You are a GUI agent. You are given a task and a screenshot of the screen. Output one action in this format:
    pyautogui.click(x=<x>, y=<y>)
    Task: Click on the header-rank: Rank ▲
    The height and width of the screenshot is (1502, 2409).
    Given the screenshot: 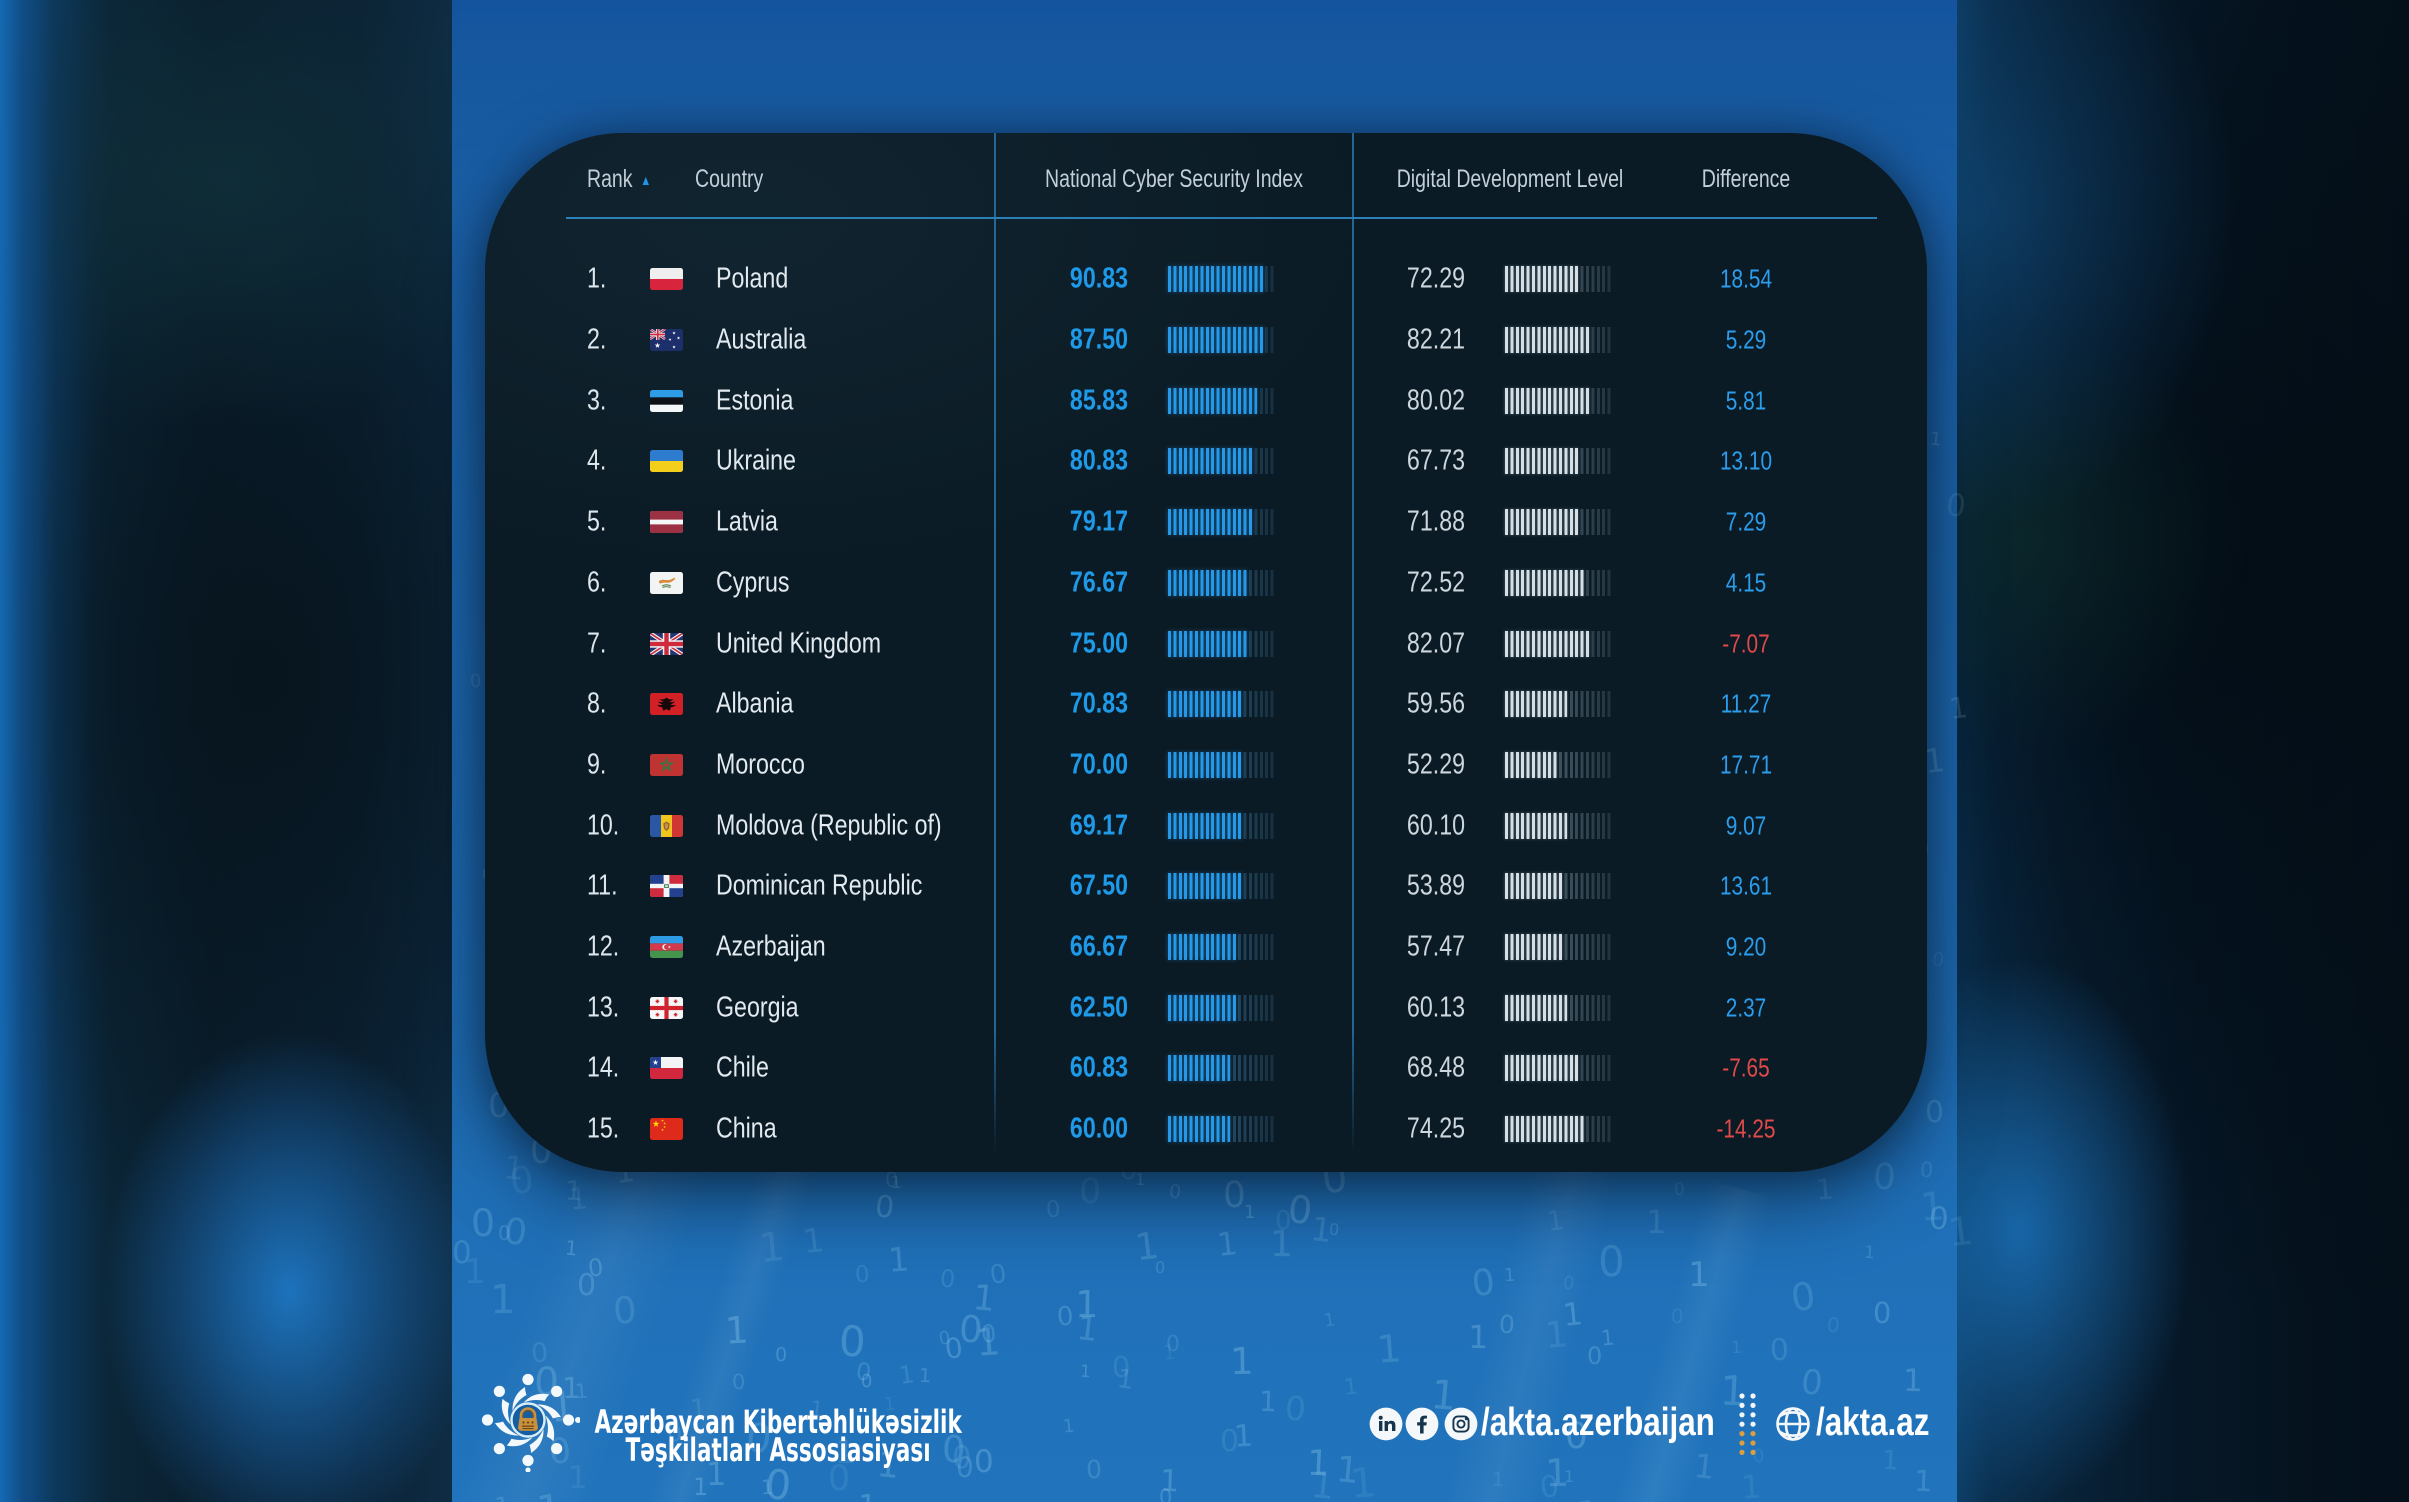 What is the action you would take?
    pyautogui.click(x=619, y=179)
    